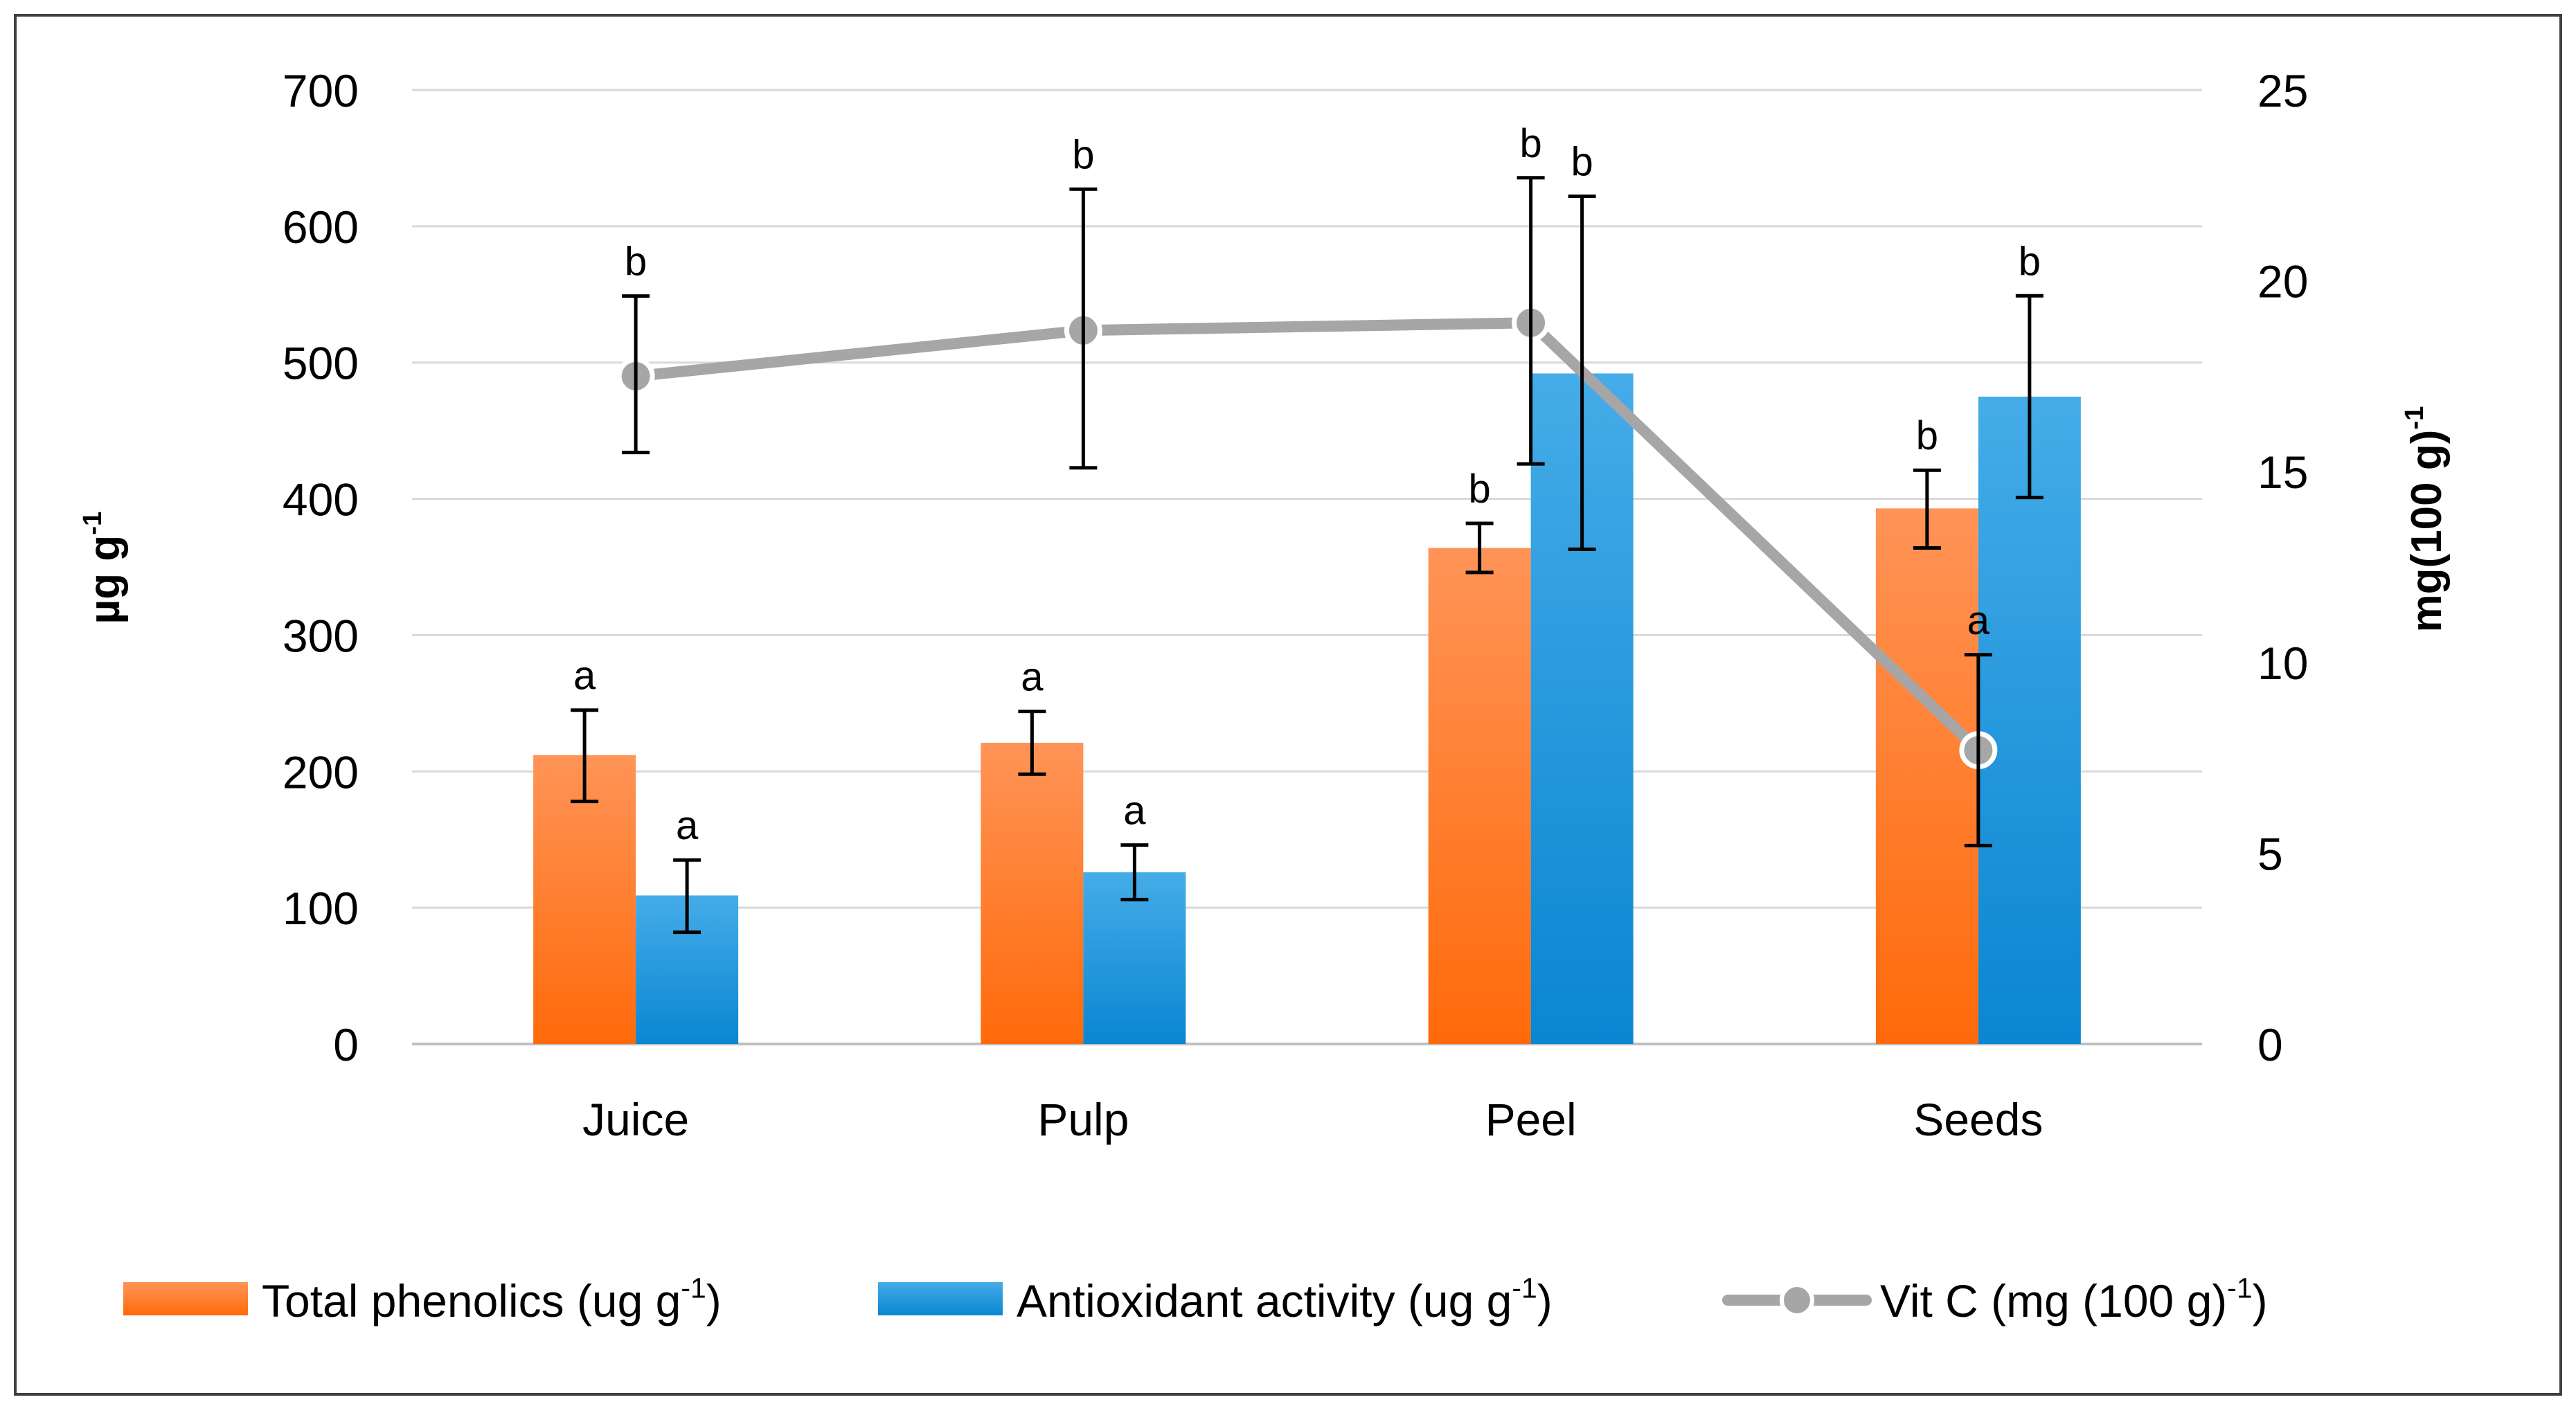  I want to click on y-left-tick-label: 400, so click(321, 499).